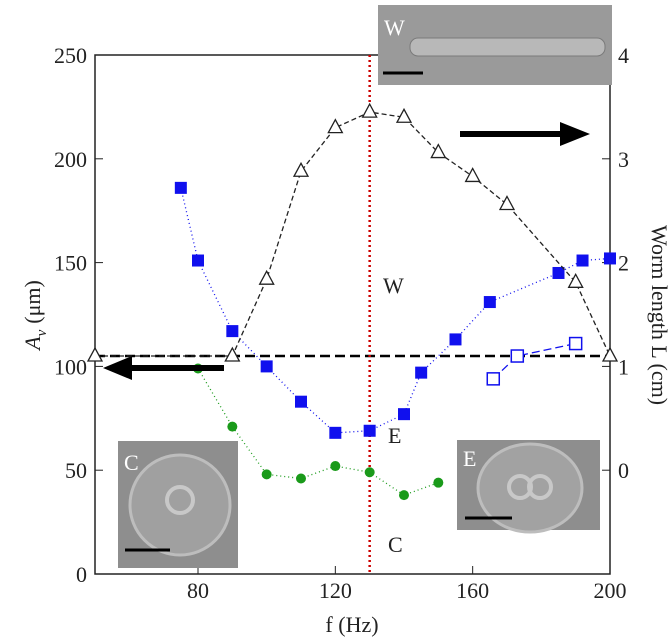 This screenshot has width=670, height=644. What do you see at coordinates (623, 159) in the screenshot?
I see `y2-tick-label: 3` at bounding box center [623, 159].